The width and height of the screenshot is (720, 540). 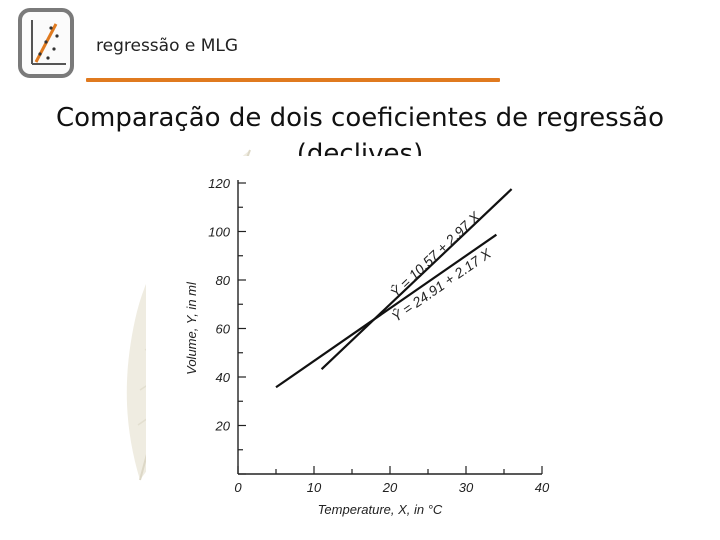 What do you see at coordinates (380, 509) in the screenshot?
I see `x-axis-title: Temperature, X, in °C` at bounding box center [380, 509].